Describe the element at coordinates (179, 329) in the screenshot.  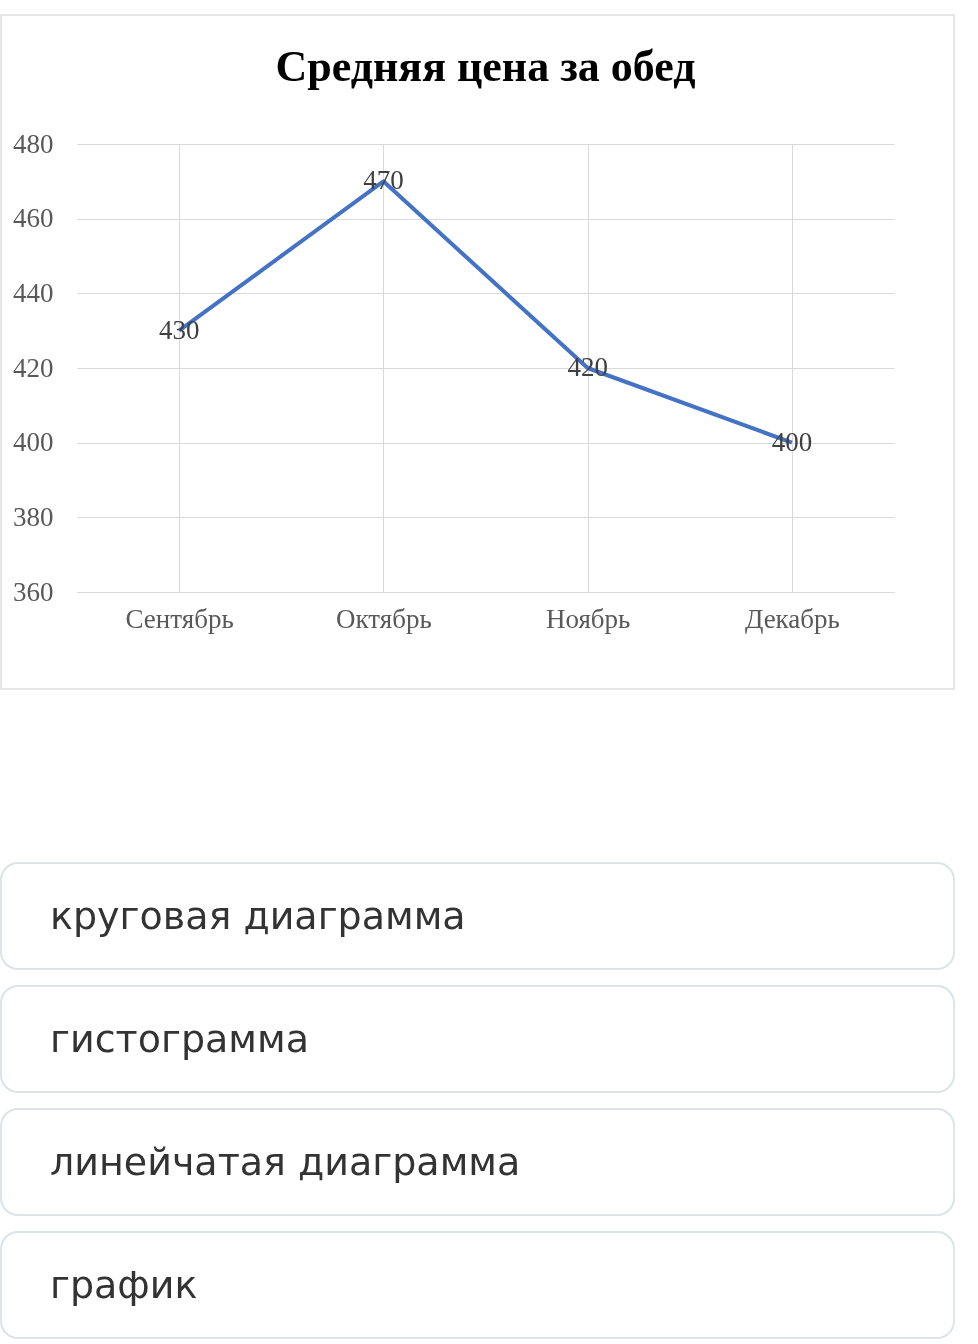
I see `data-label: 430` at that location.